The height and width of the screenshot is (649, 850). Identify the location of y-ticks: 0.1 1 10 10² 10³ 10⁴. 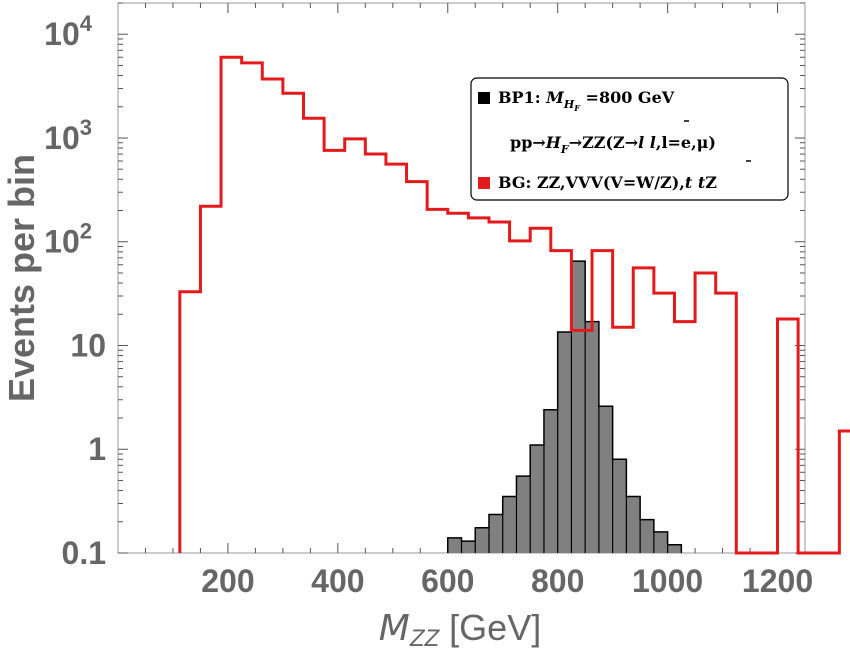
(75, 291).